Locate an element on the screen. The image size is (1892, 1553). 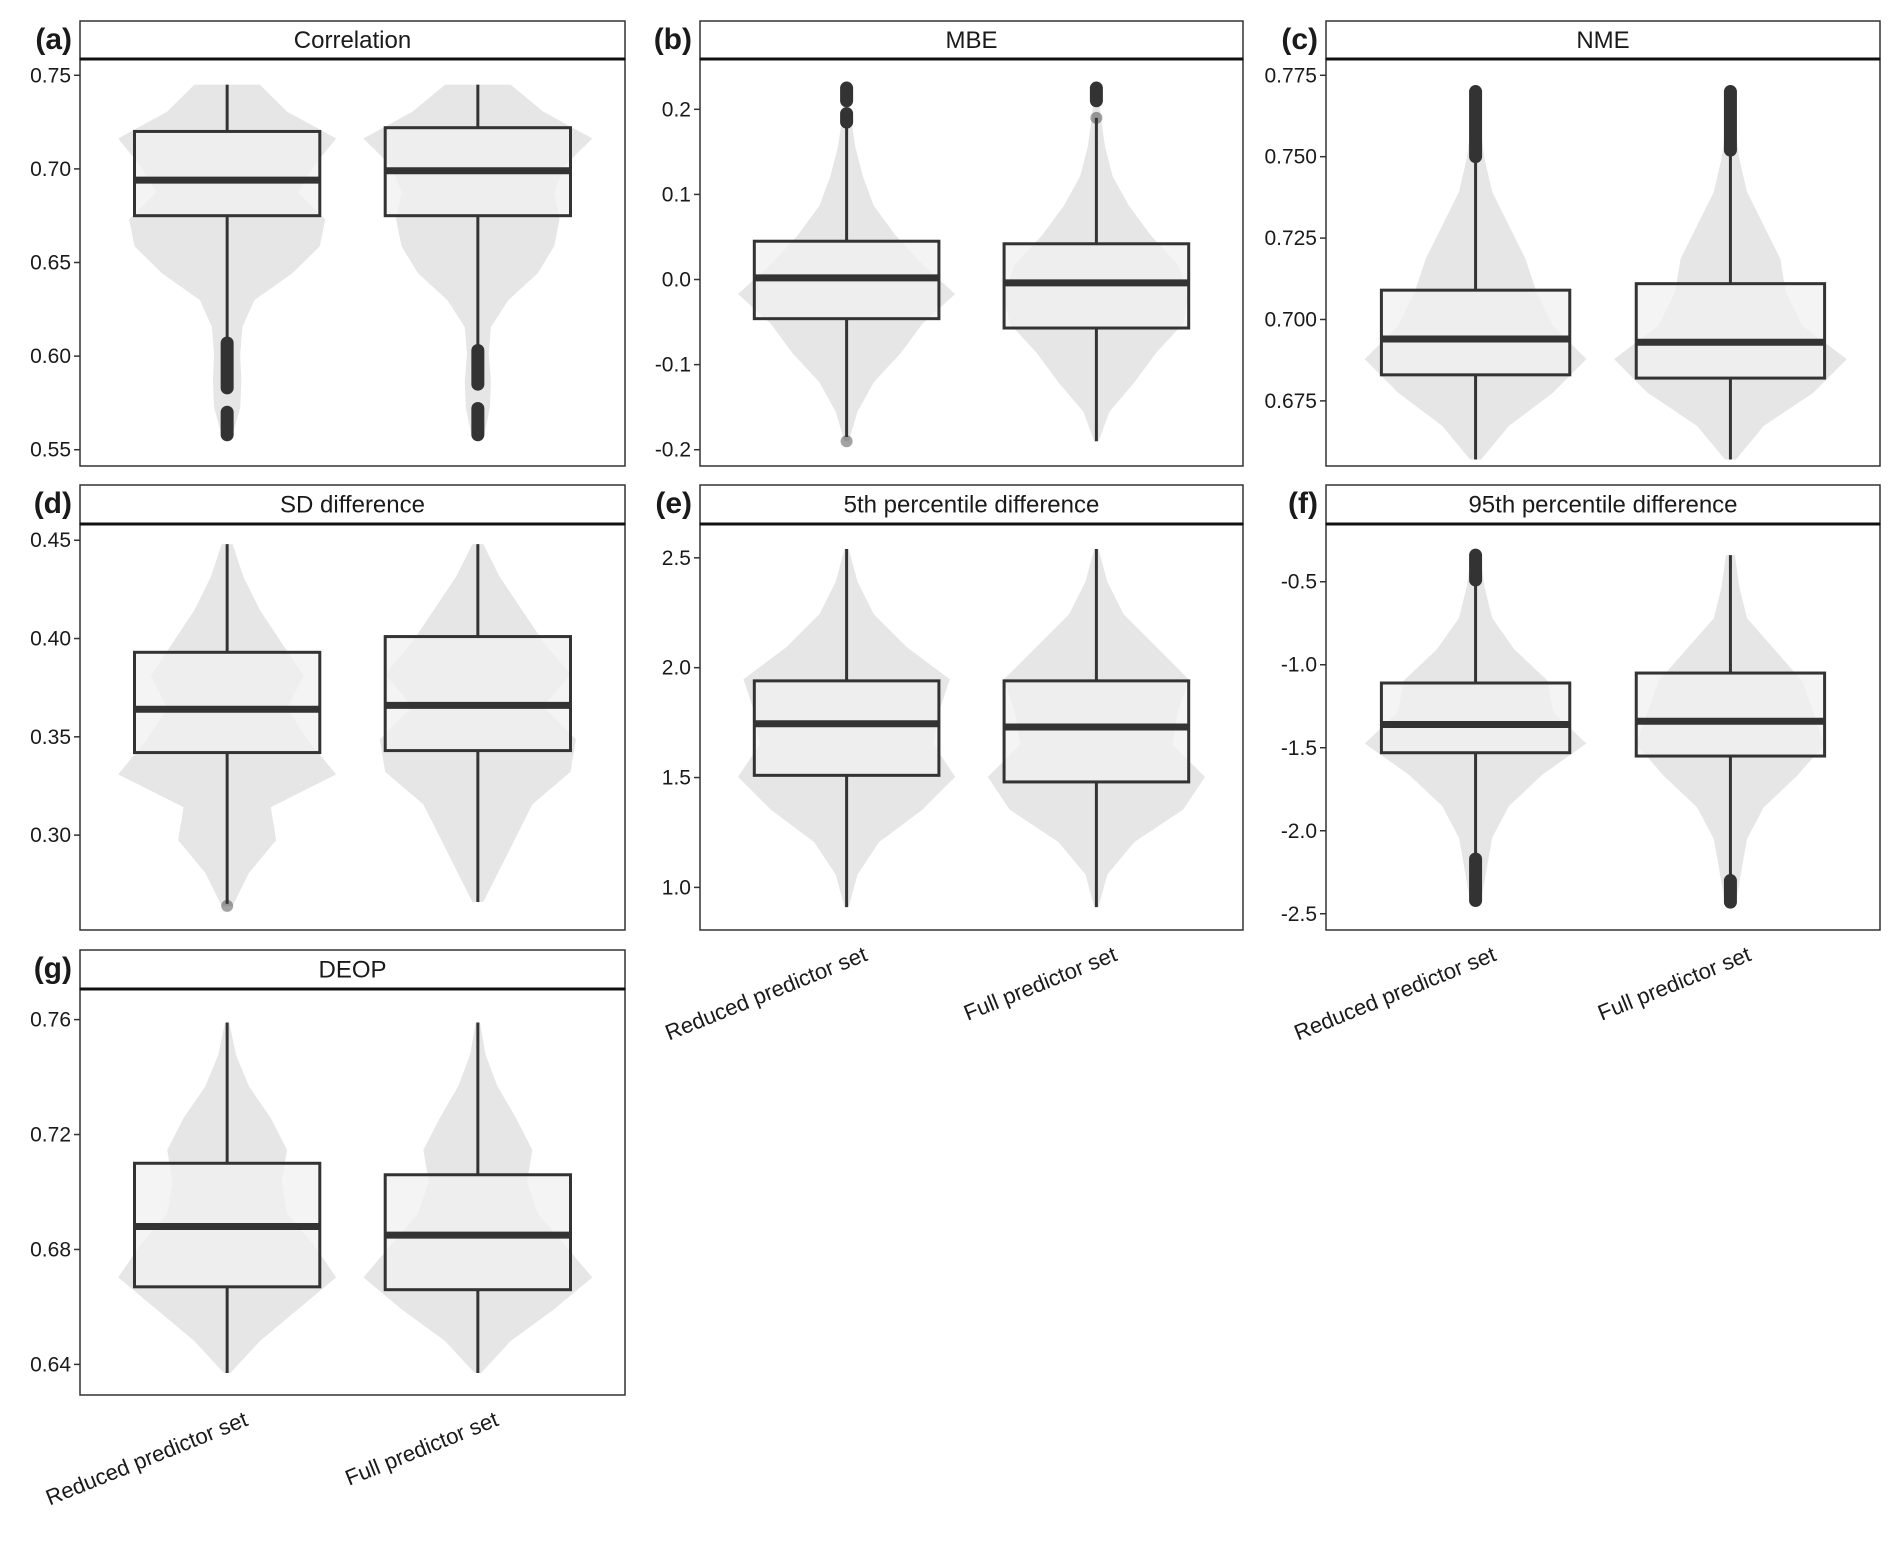
panel-letter: (c) is located at coordinates (1299, 39).